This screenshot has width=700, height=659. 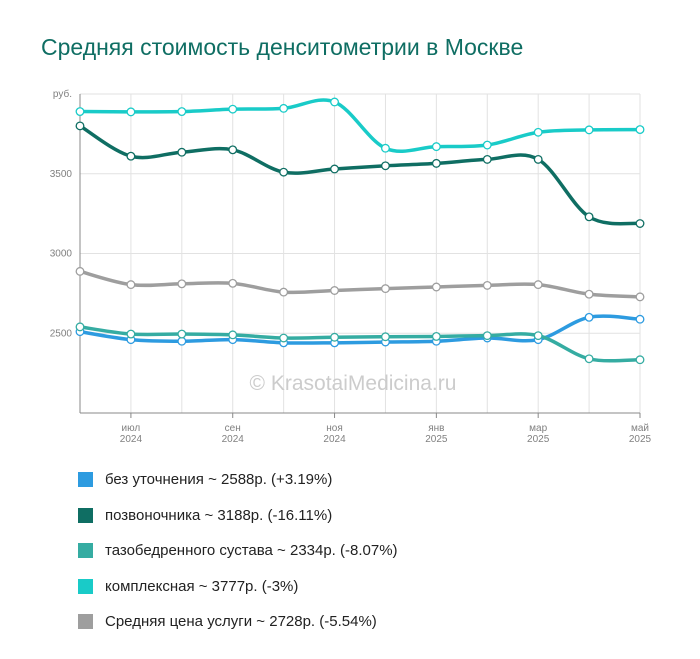 I want to click on legend-item: комплексная ~ 3777р. (-3%), so click(x=238, y=587).